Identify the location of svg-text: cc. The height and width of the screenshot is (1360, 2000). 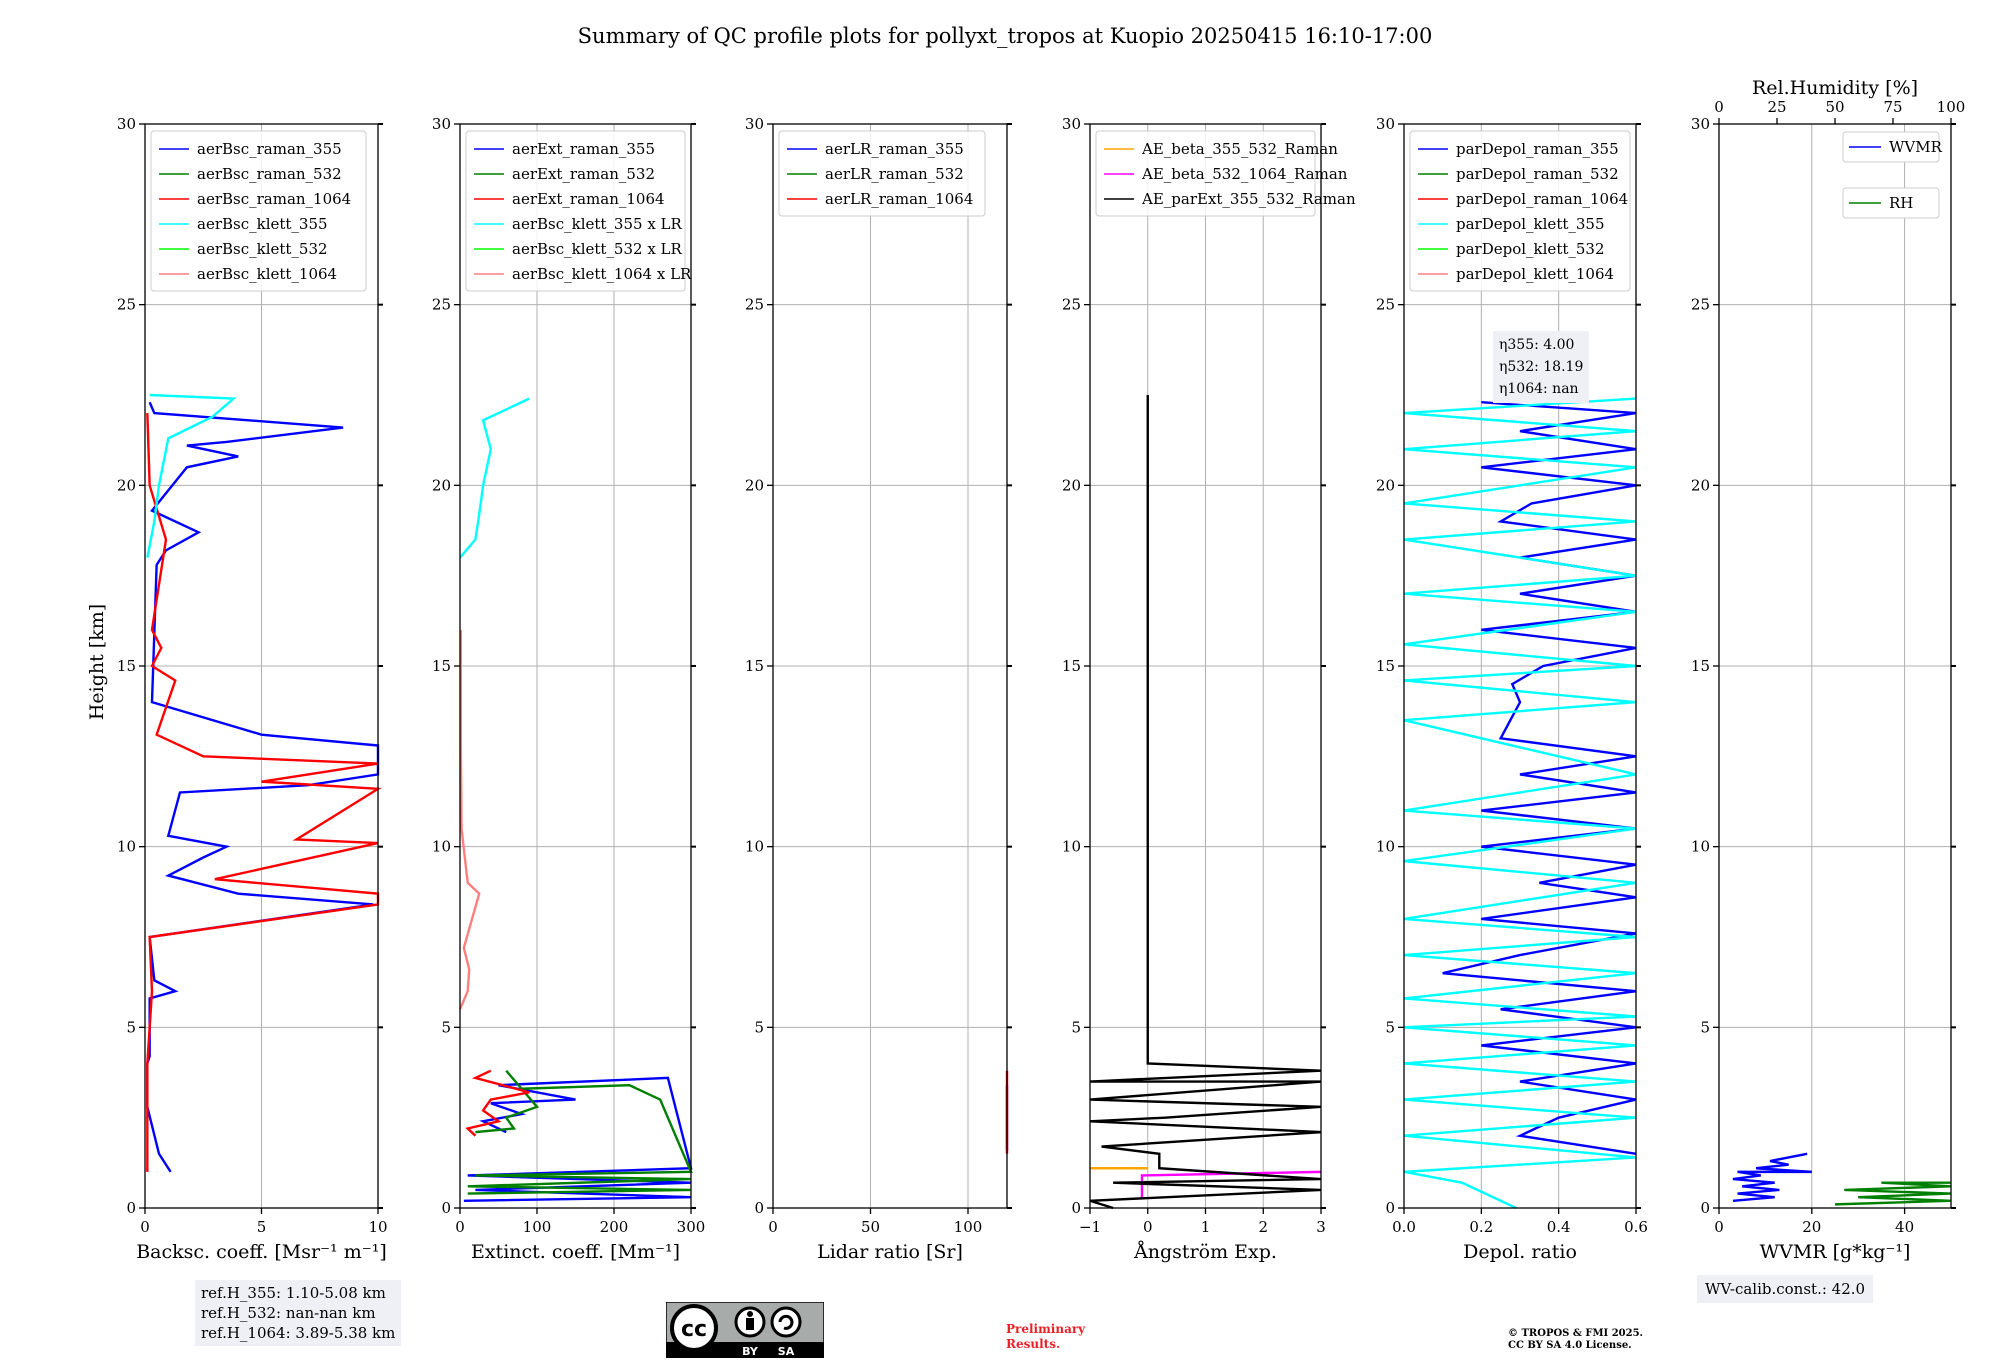
(694, 1329).